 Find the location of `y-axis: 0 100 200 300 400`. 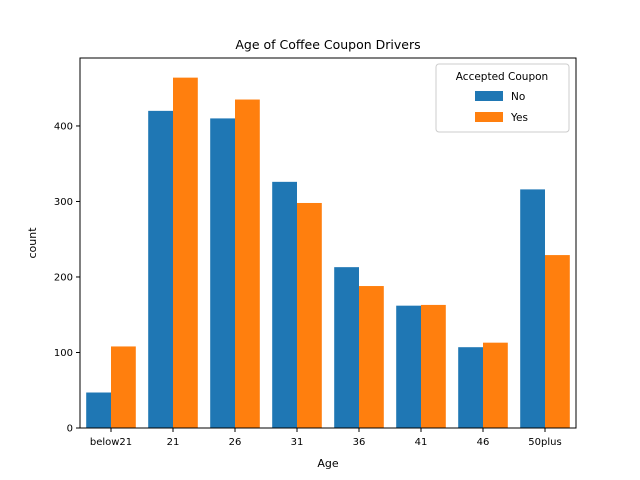

y-axis: 0 100 200 300 400 is located at coordinates (67, 278).